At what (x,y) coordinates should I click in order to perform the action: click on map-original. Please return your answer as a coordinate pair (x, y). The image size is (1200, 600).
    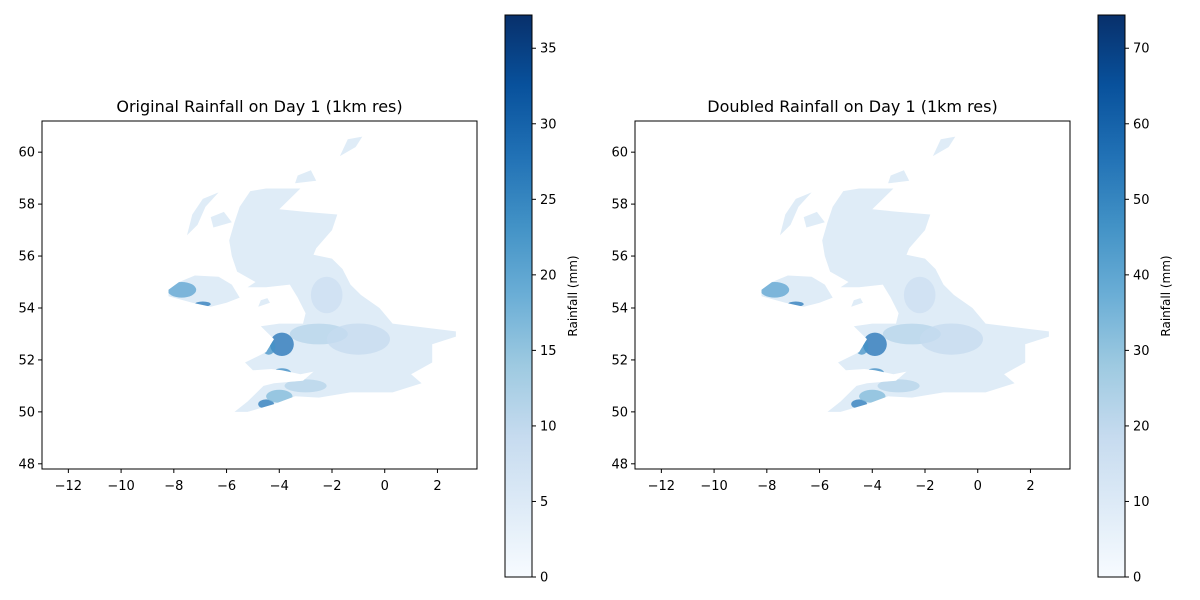
    Looking at the image, I should click on (302, 274).